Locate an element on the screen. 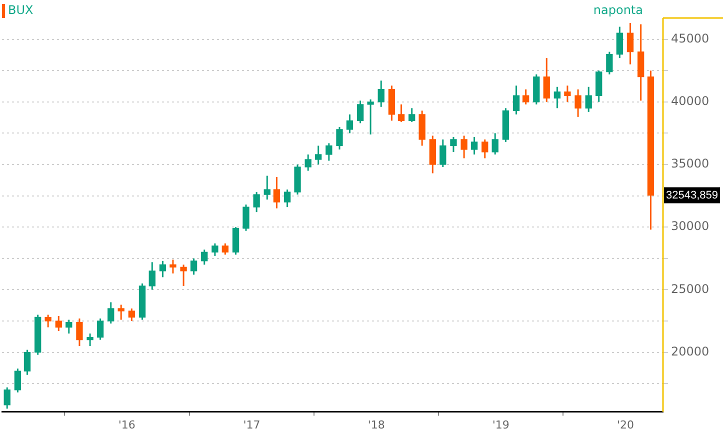  x-tick-label: '17 is located at coordinates (251, 425).